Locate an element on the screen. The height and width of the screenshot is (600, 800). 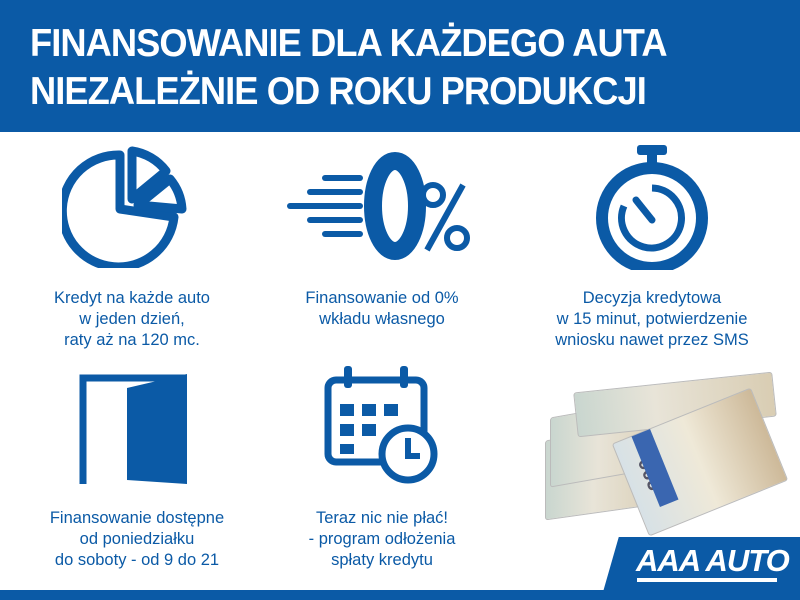
pie-chart-icon is located at coordinates (124, 207).